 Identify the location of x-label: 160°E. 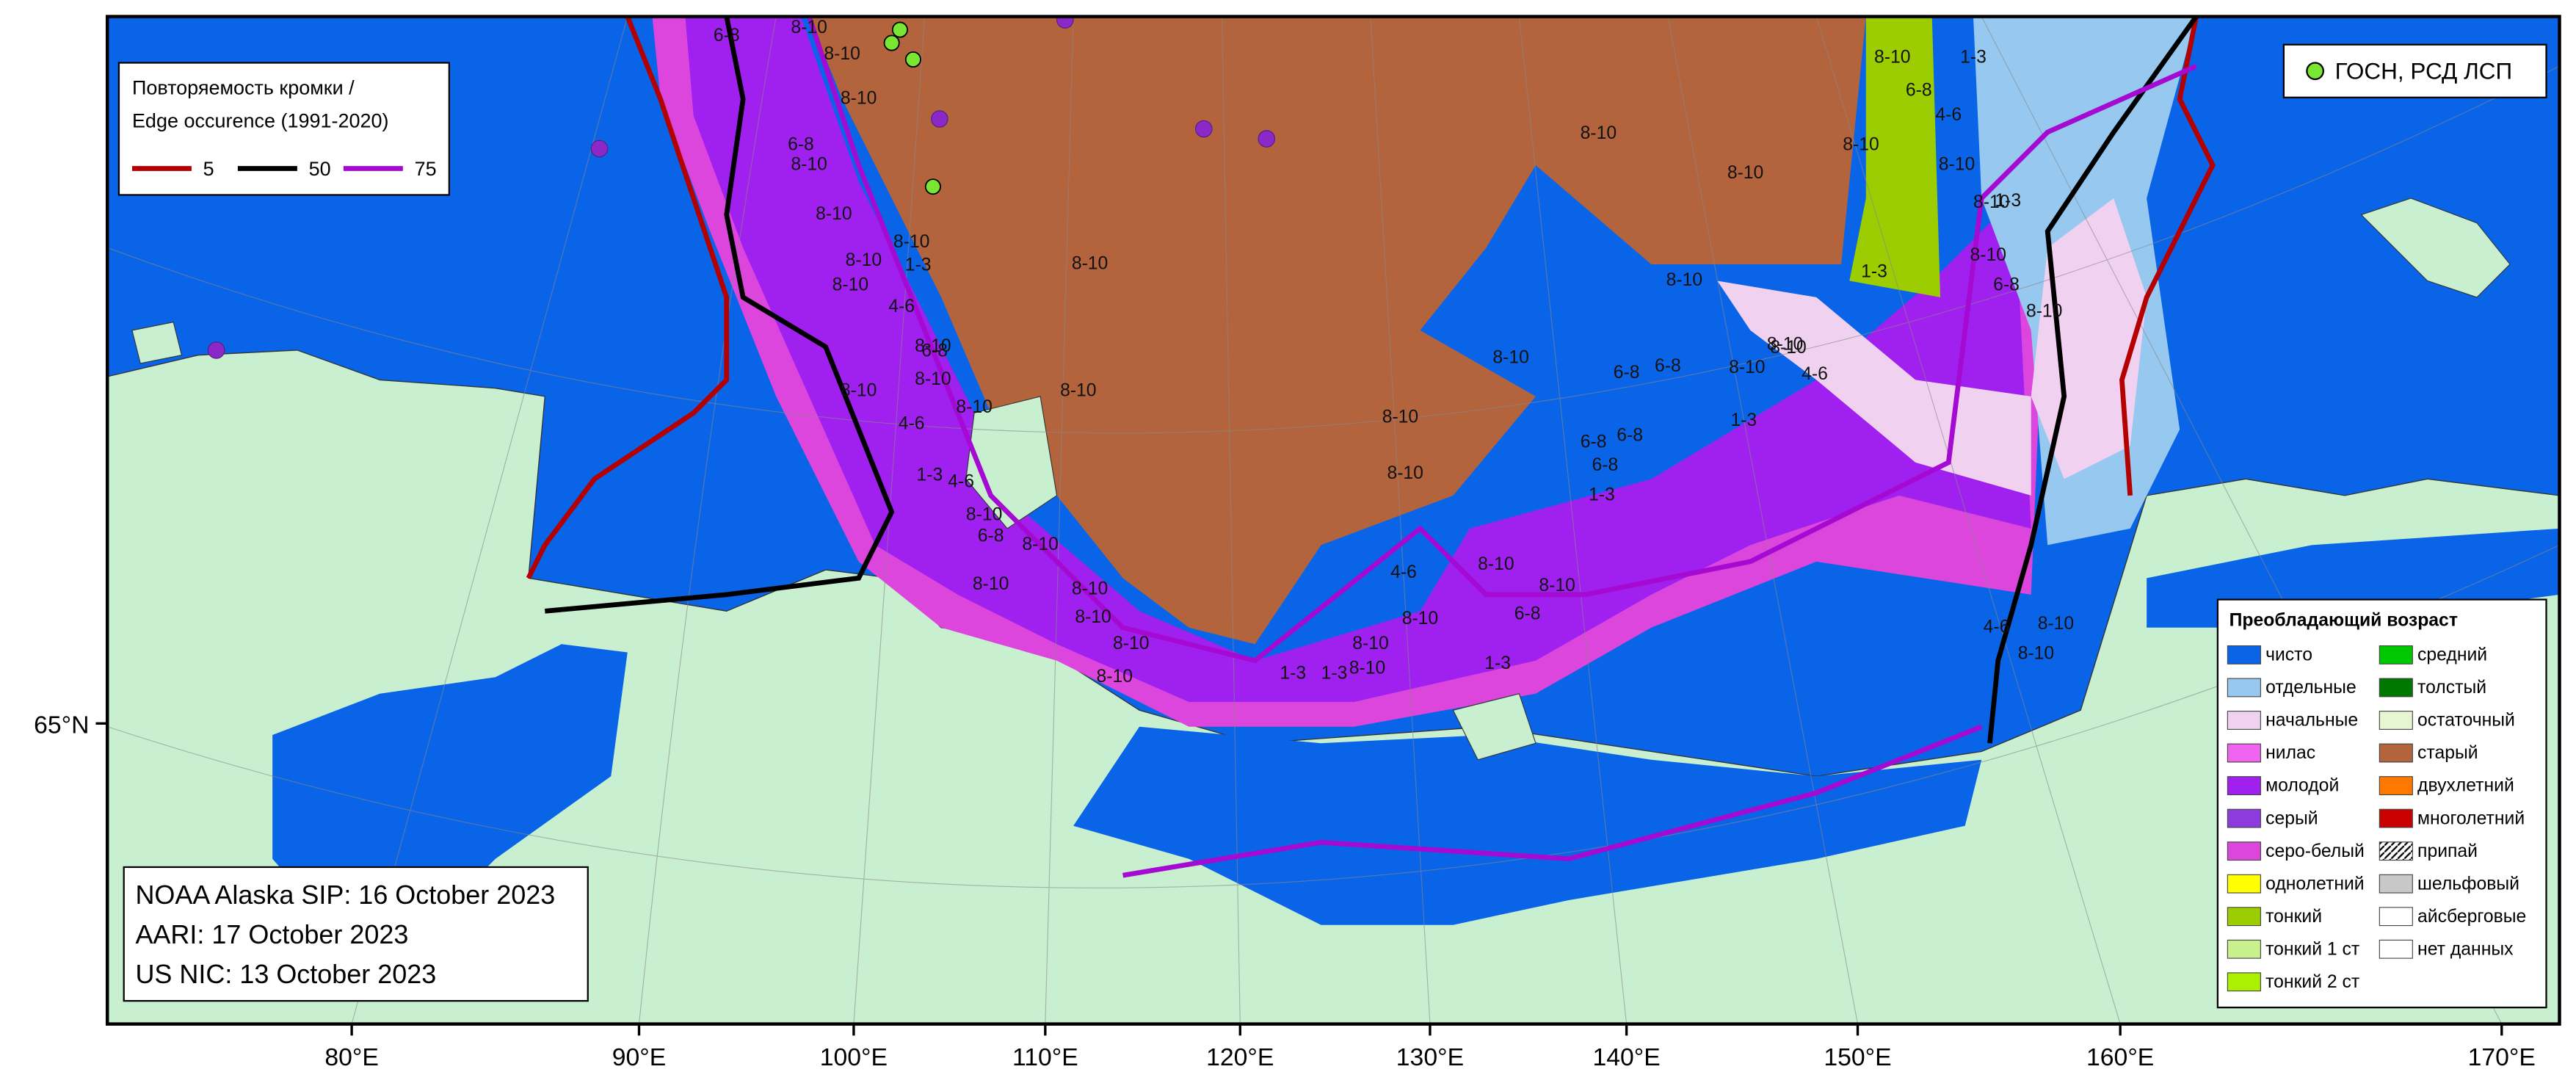
(2120, 1057).